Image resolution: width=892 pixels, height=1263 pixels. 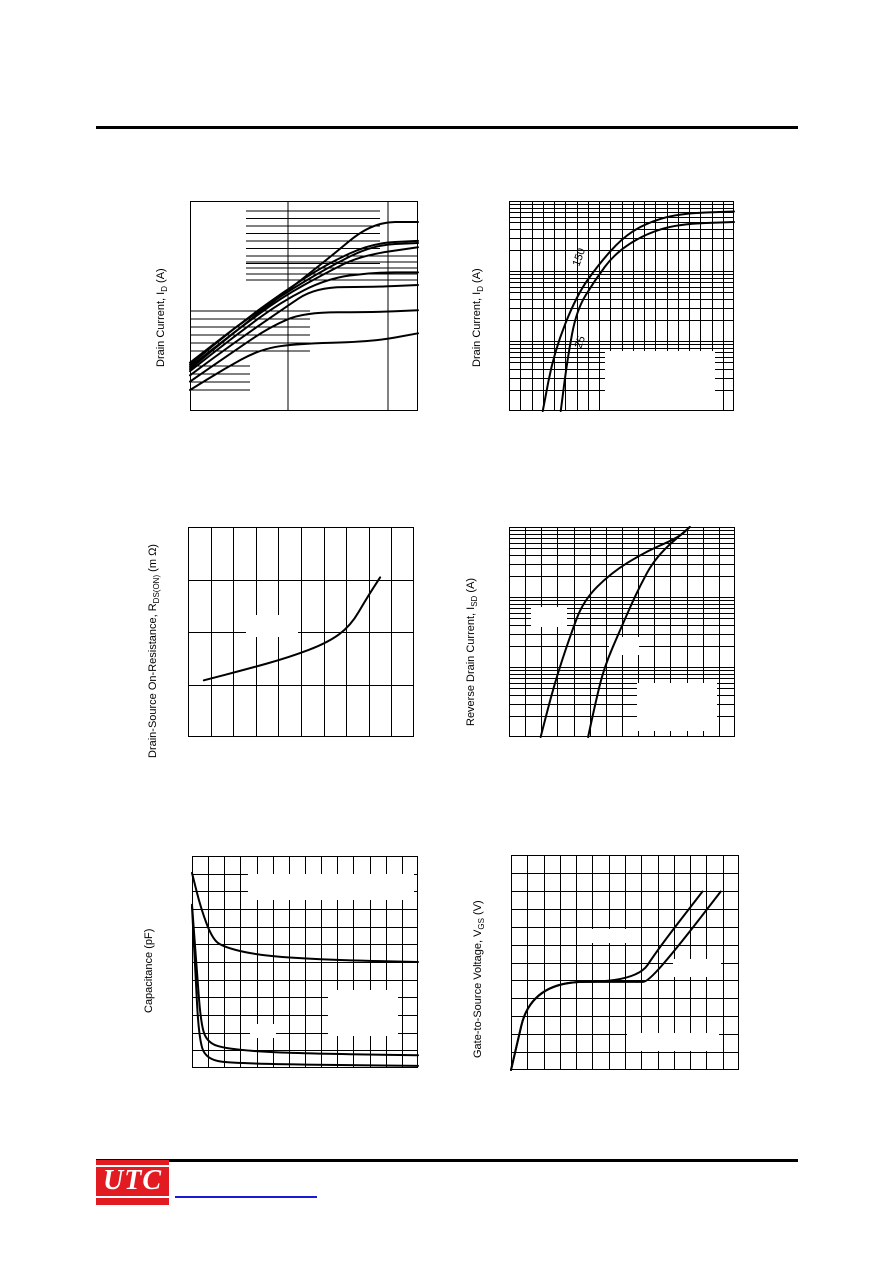 I want to click on website-link-underline, so click(x=246, y=1197).